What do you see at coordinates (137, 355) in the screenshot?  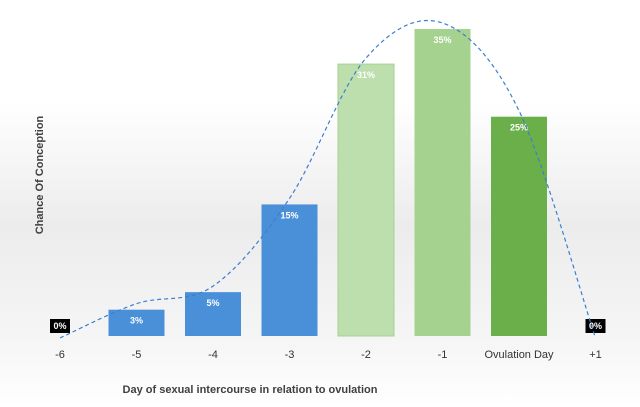 I see `x-tick-label: -5` at bounding box center [137, 355].